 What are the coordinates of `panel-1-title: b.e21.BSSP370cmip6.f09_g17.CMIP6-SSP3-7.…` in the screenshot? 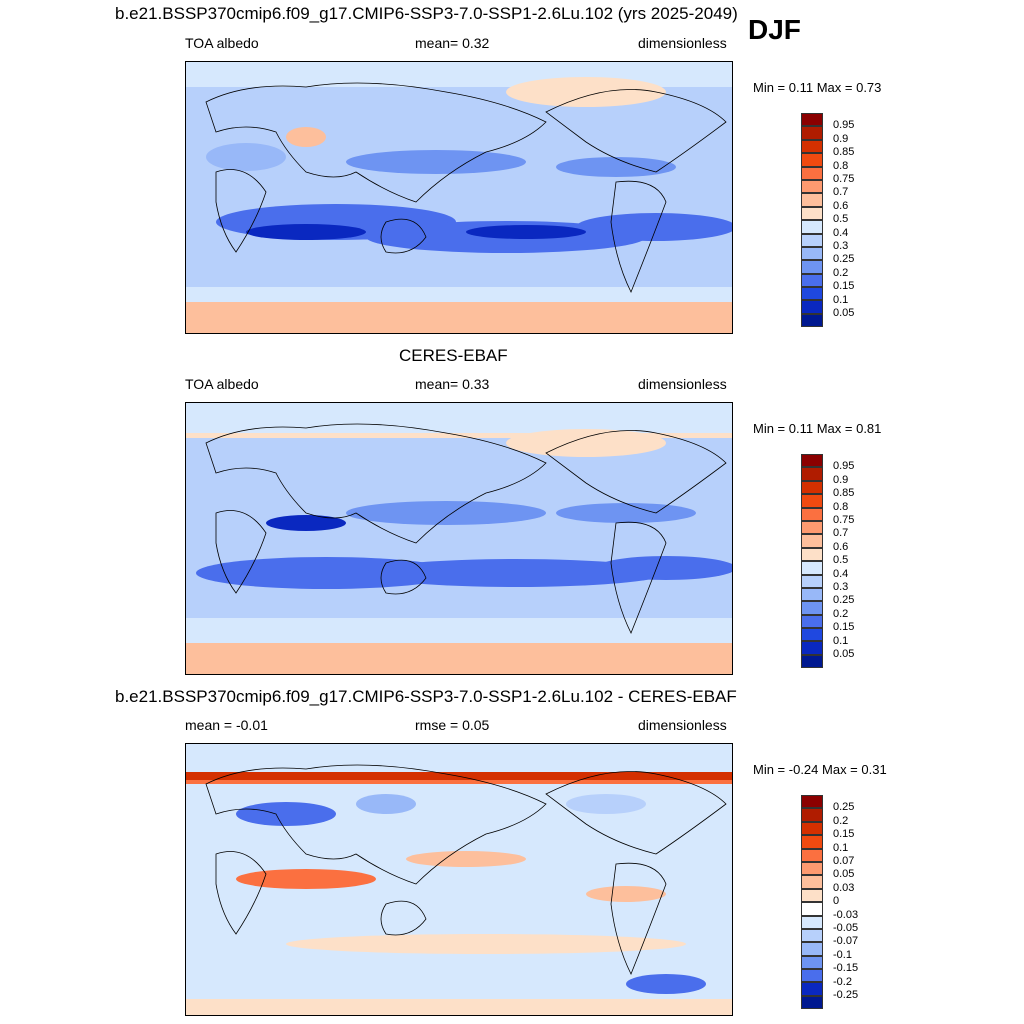 It's located at (426, 13).